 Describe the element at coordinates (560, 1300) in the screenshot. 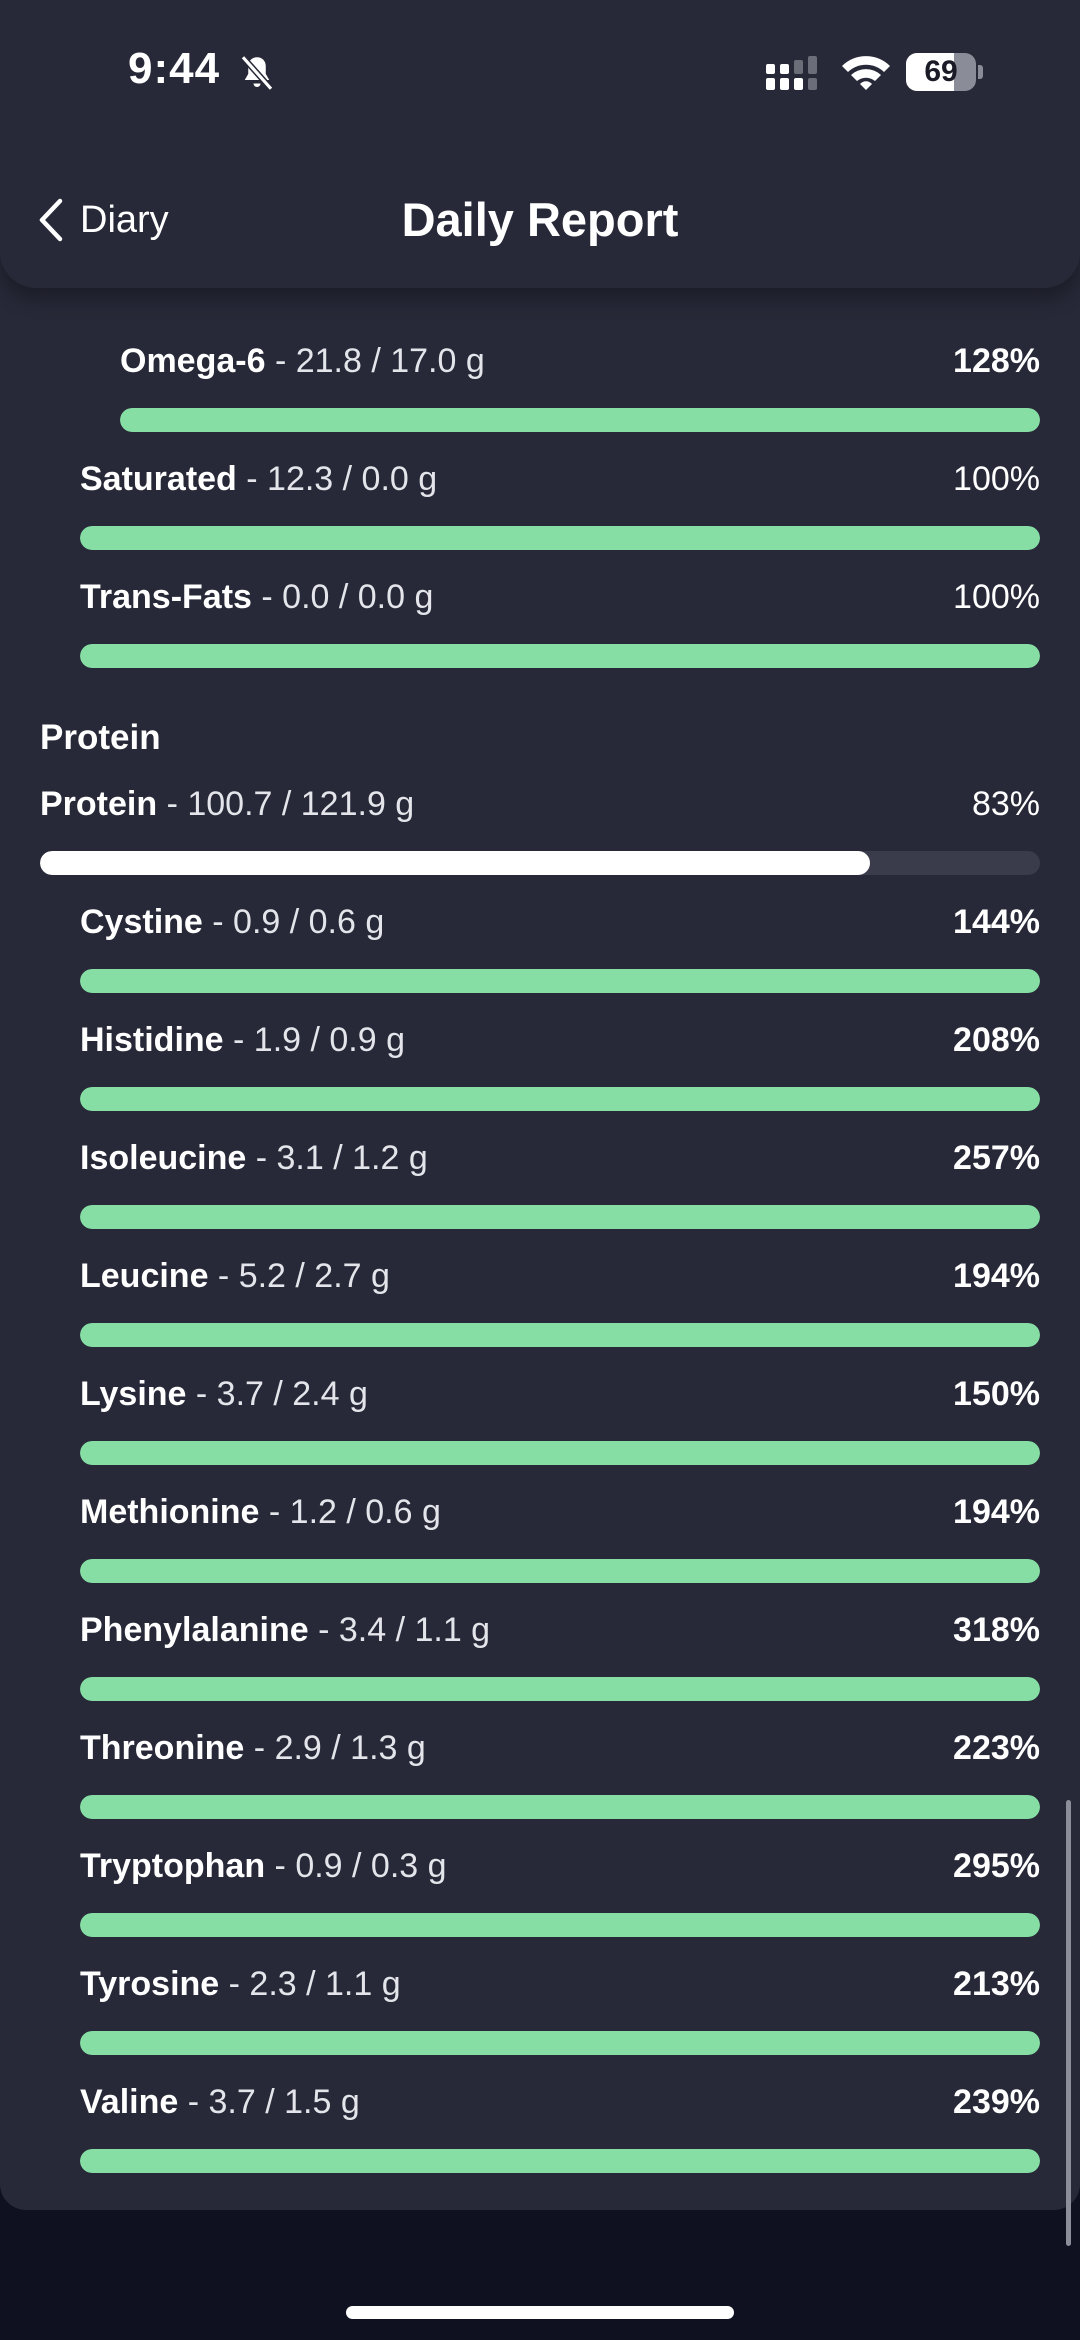

I see `nutrient-row: Leucine - 5.2 / 2.7 g 194%` at that location.